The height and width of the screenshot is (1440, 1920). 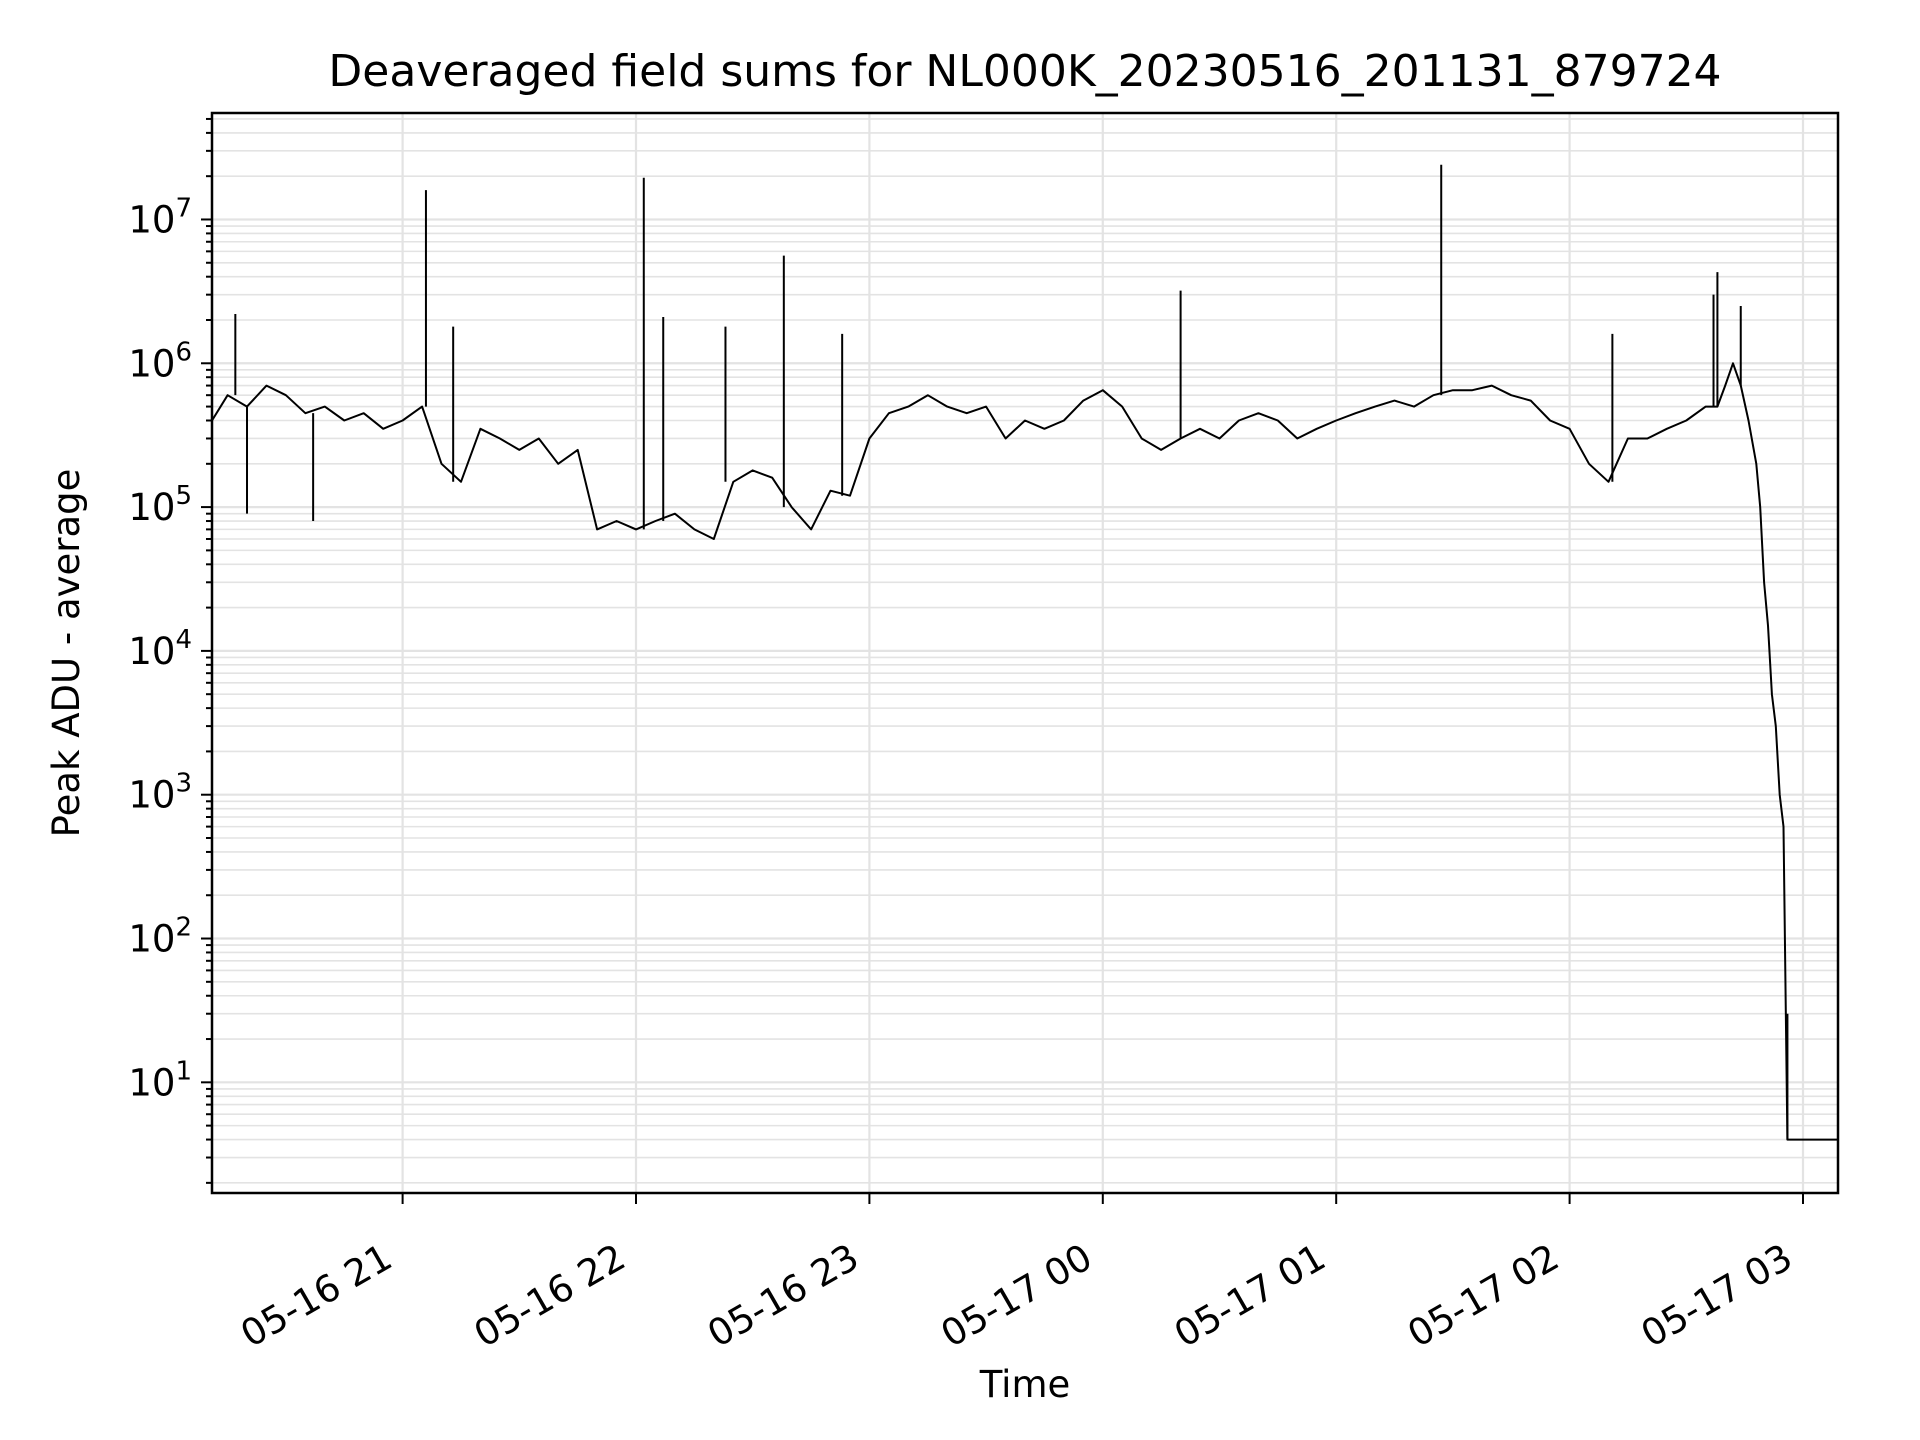 What do you see at coordinates (183, 640) in the screenshot?
I see `y-tick-label-exponent: 4` at bounding box center [183, 640].